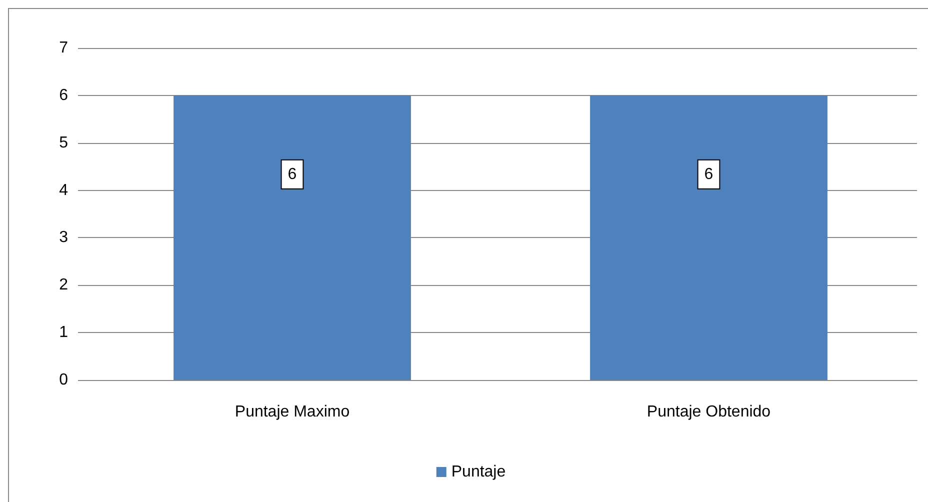 The width and height of the screenshot is (928, 502). I want to click on y-tick-label: 0, so click(63, 380).